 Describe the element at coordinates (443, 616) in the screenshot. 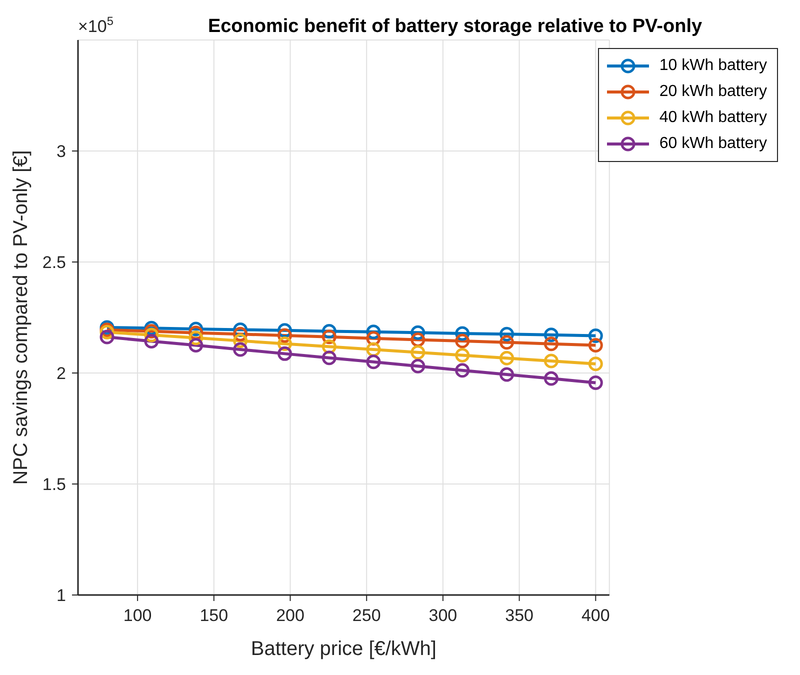

I see `x-tick-label: 300` at that location.